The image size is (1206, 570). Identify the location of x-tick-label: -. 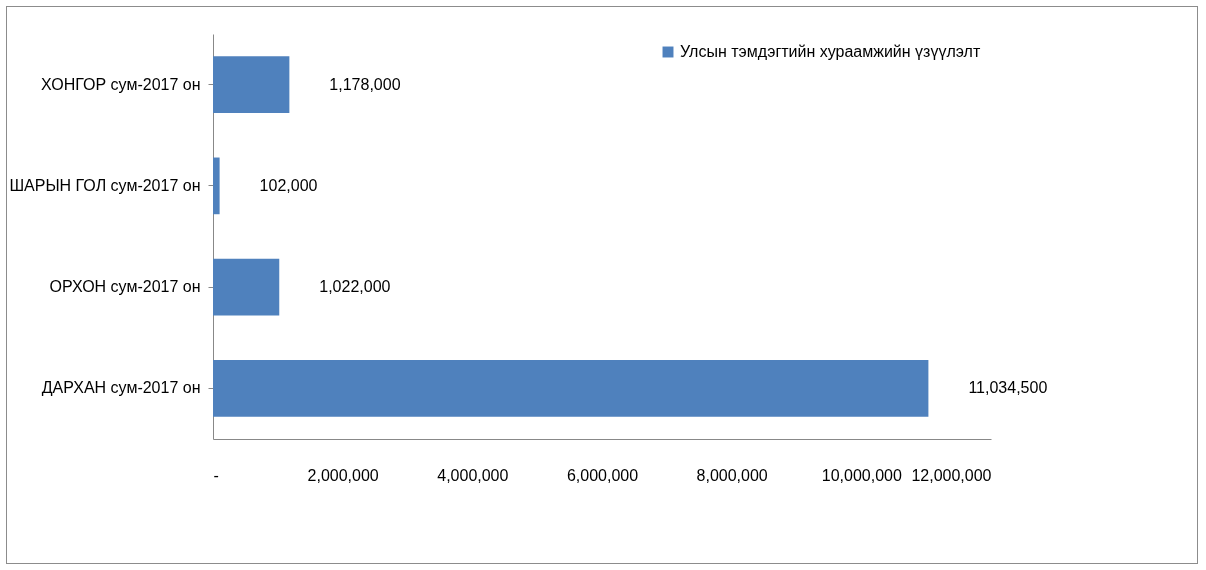
(216, 475).